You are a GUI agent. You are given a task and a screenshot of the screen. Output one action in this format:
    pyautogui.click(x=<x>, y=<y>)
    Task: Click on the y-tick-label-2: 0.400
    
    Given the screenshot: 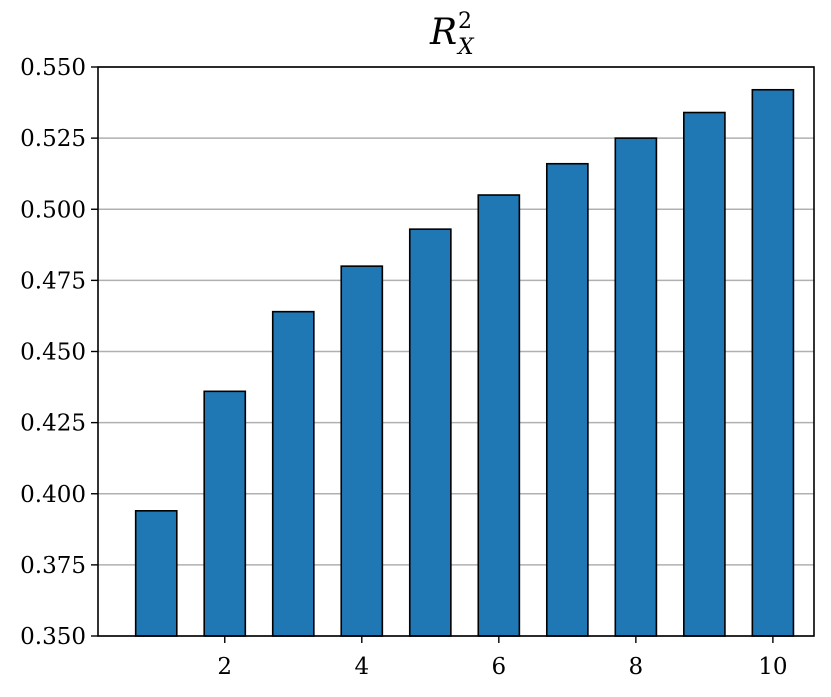 What is the action you would take?
    pyautogui.click(x=53, y=495)
    